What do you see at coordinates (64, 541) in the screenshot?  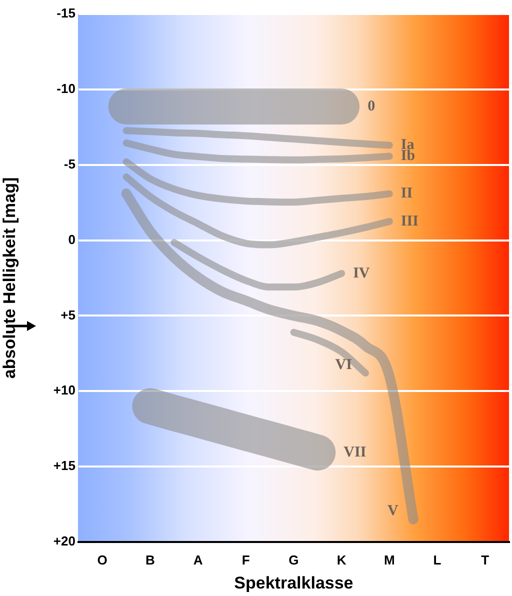 I see `y-tick-label: +20` at bounding box center [64, 541].